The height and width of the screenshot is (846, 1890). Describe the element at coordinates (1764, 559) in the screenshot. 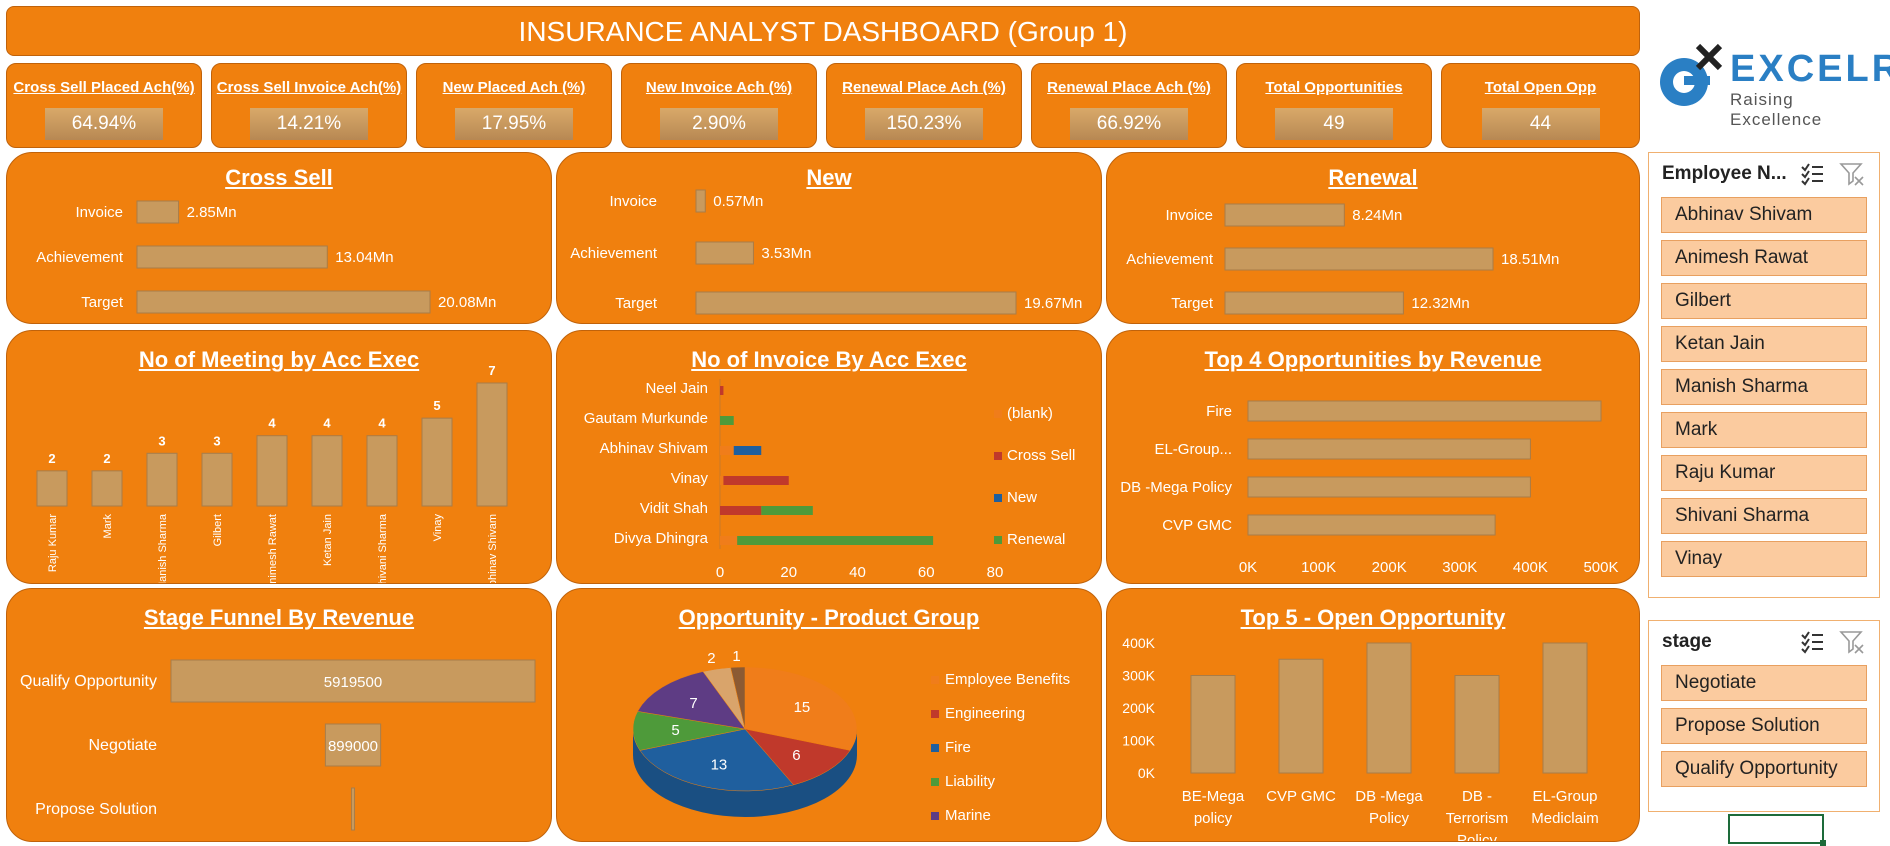

I see `slicer-item-vinay: Vinay` at that location.